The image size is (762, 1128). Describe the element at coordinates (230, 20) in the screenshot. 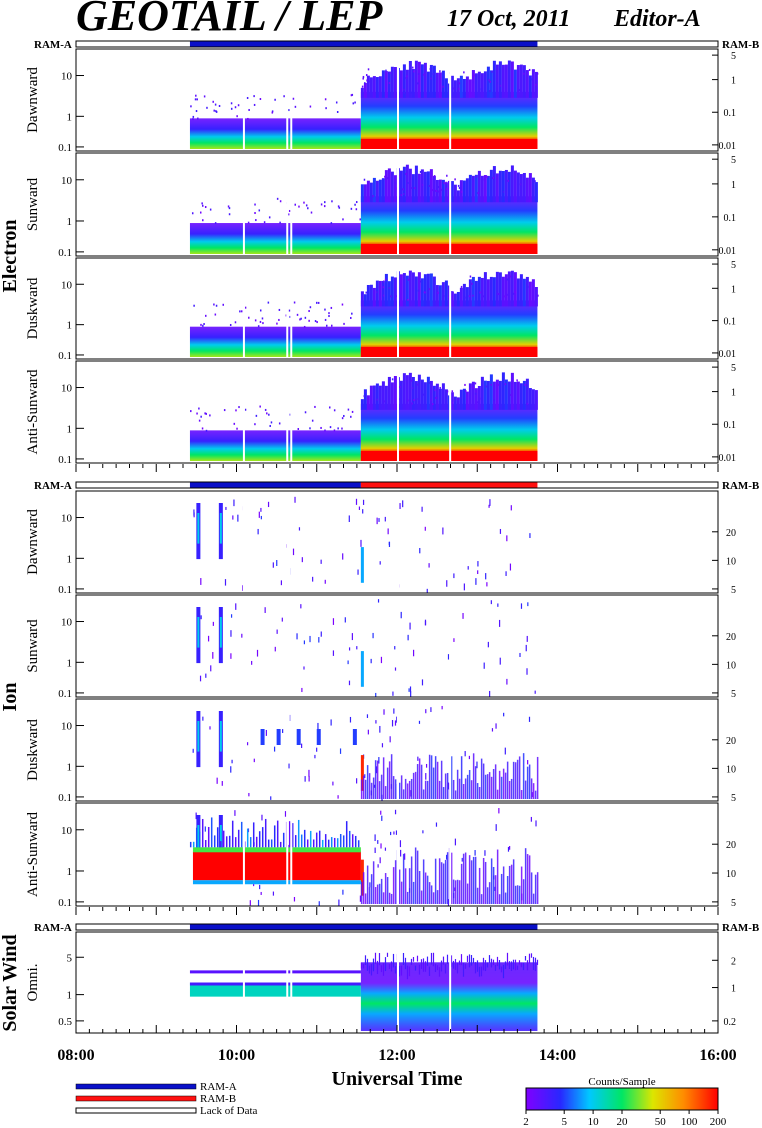

I see `page-title: GEOTAIL / LEP` at that location.